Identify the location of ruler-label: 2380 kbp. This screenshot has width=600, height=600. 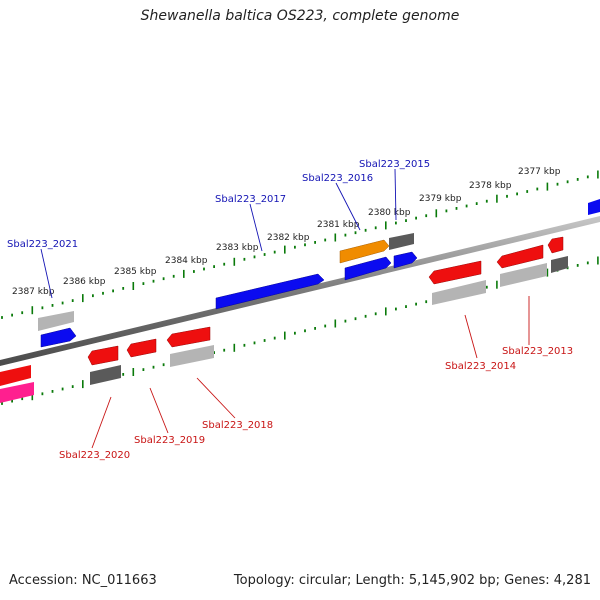
(389, 213).